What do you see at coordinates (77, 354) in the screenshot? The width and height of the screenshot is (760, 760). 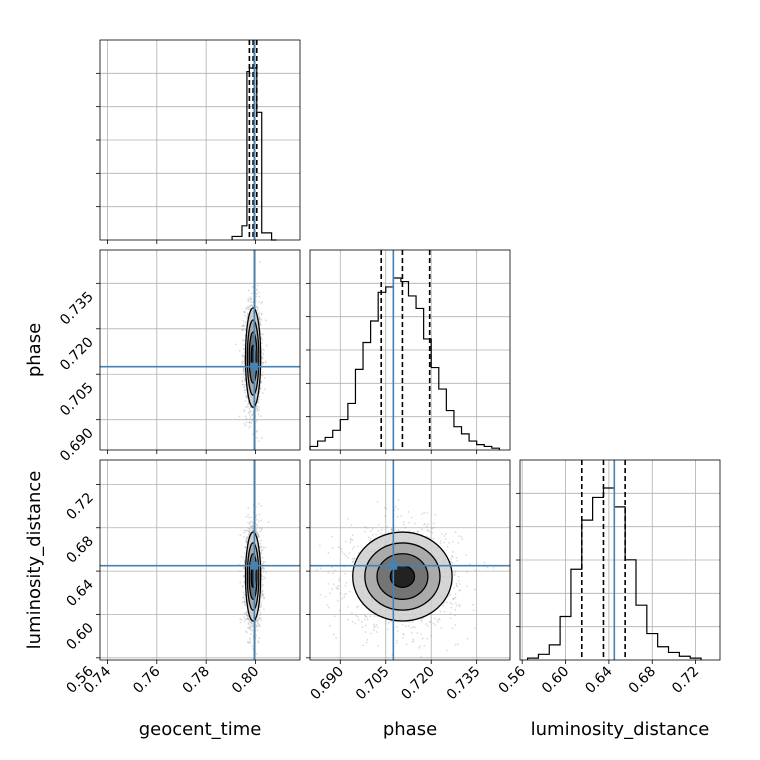 I see `y-tick-label-phase: 0.720` at bounding box center [77, 354].